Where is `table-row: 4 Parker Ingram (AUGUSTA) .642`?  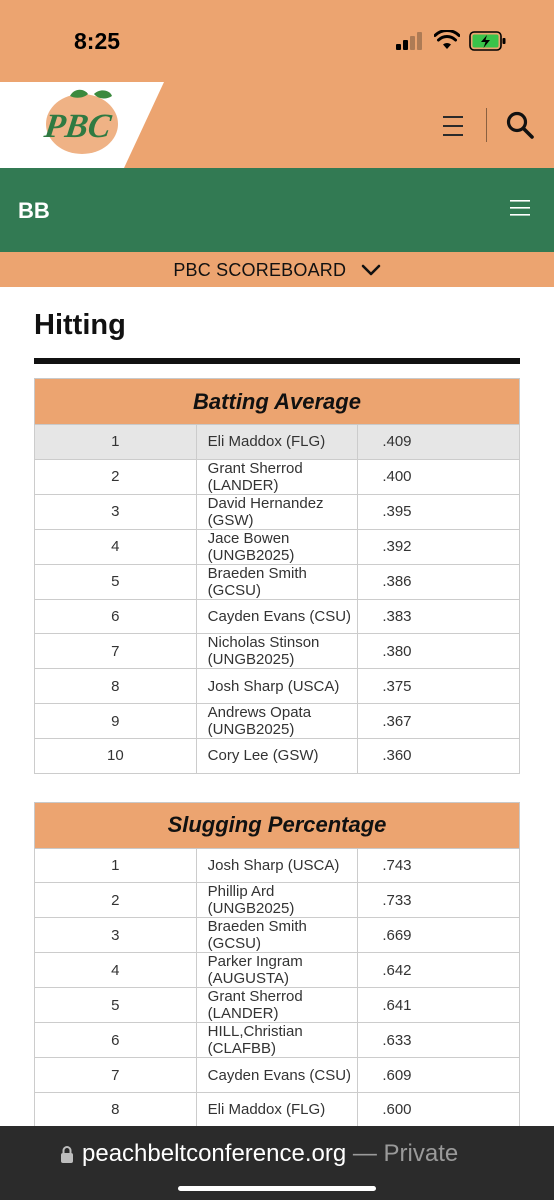 table-row: 4 Parker Ingram (AUGUSTA) .642 is located at coordinates (277, 970).